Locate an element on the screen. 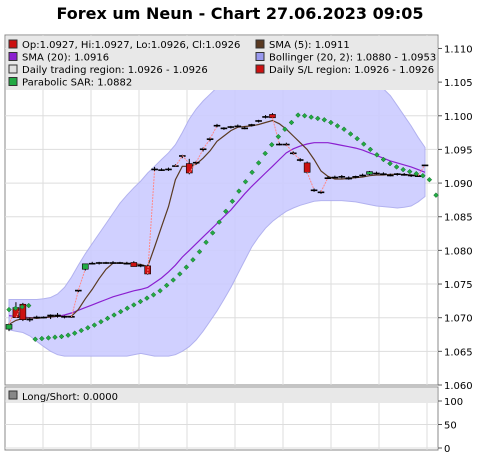 Image resolution: width=480 pixels, height=457 pixels. legend-label: SMA (20): 1.0916 is located at coordinates (65, 58).